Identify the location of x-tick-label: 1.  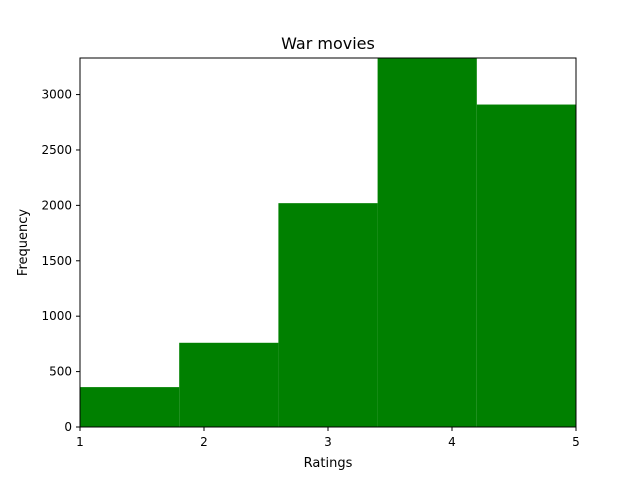
(80, 442).